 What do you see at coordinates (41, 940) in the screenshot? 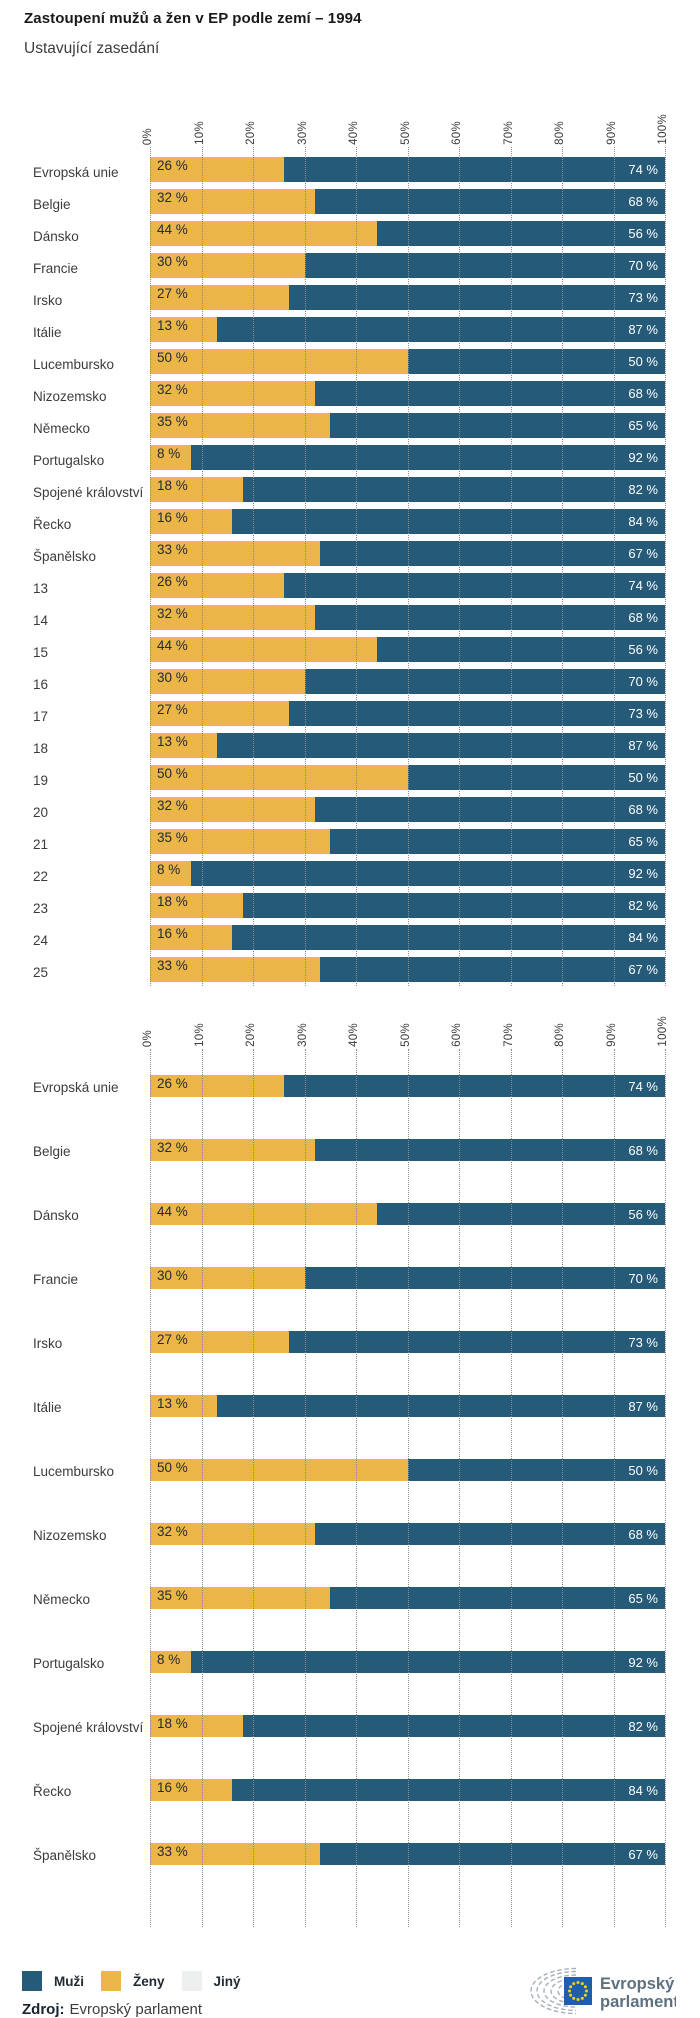
I see `category-label: 24` at bounding box center [41, 940].